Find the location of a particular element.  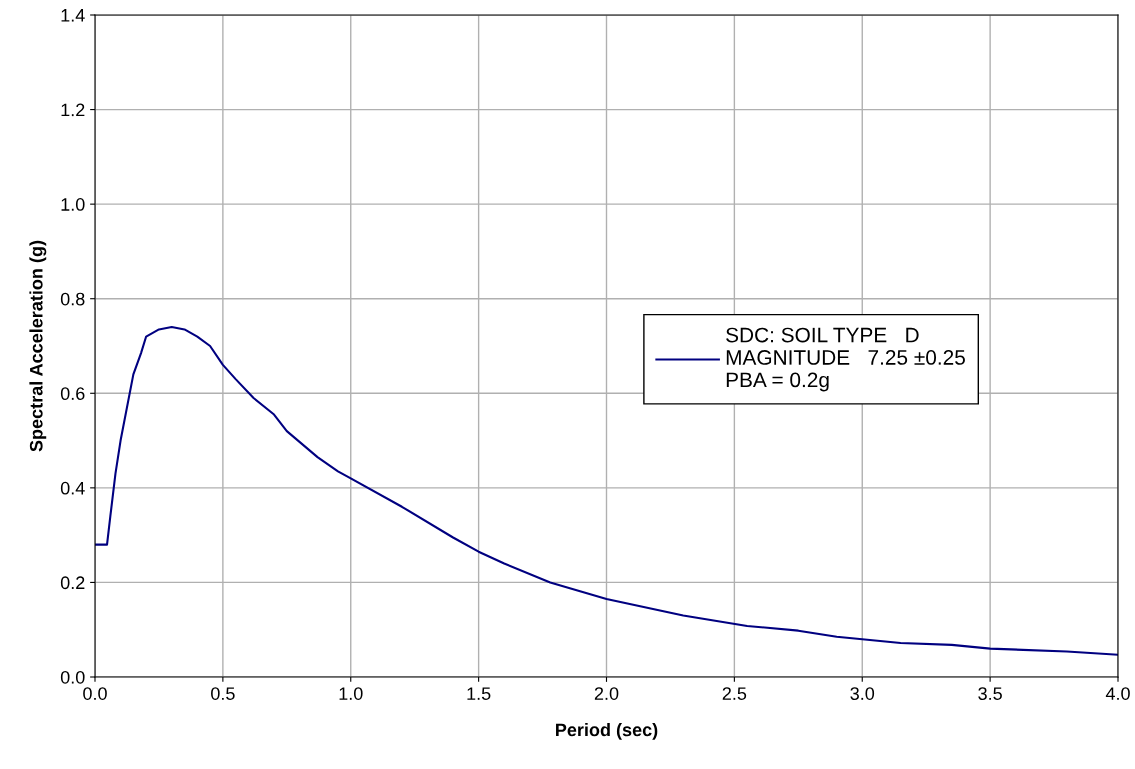

y-tick-label: 0.0 is located at coordinates (72, 677).